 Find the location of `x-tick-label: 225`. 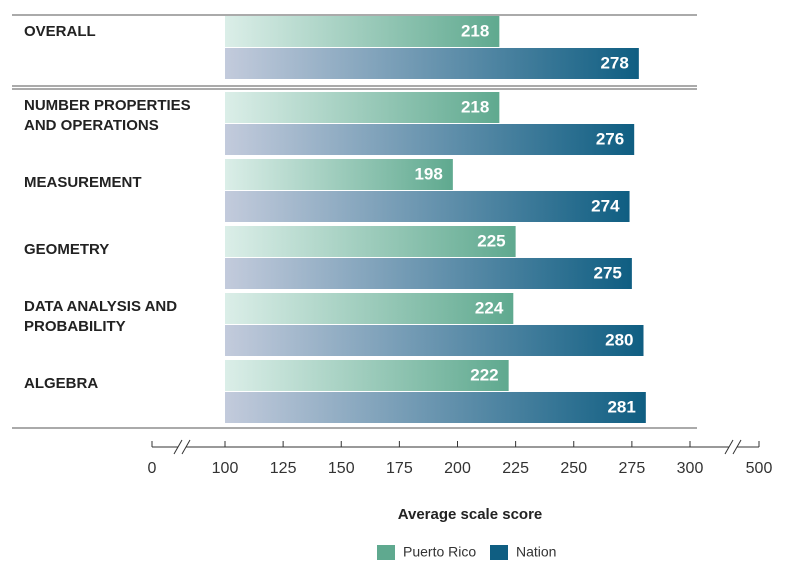

x-tick-label: 225 is located at coordinates (515, 468).